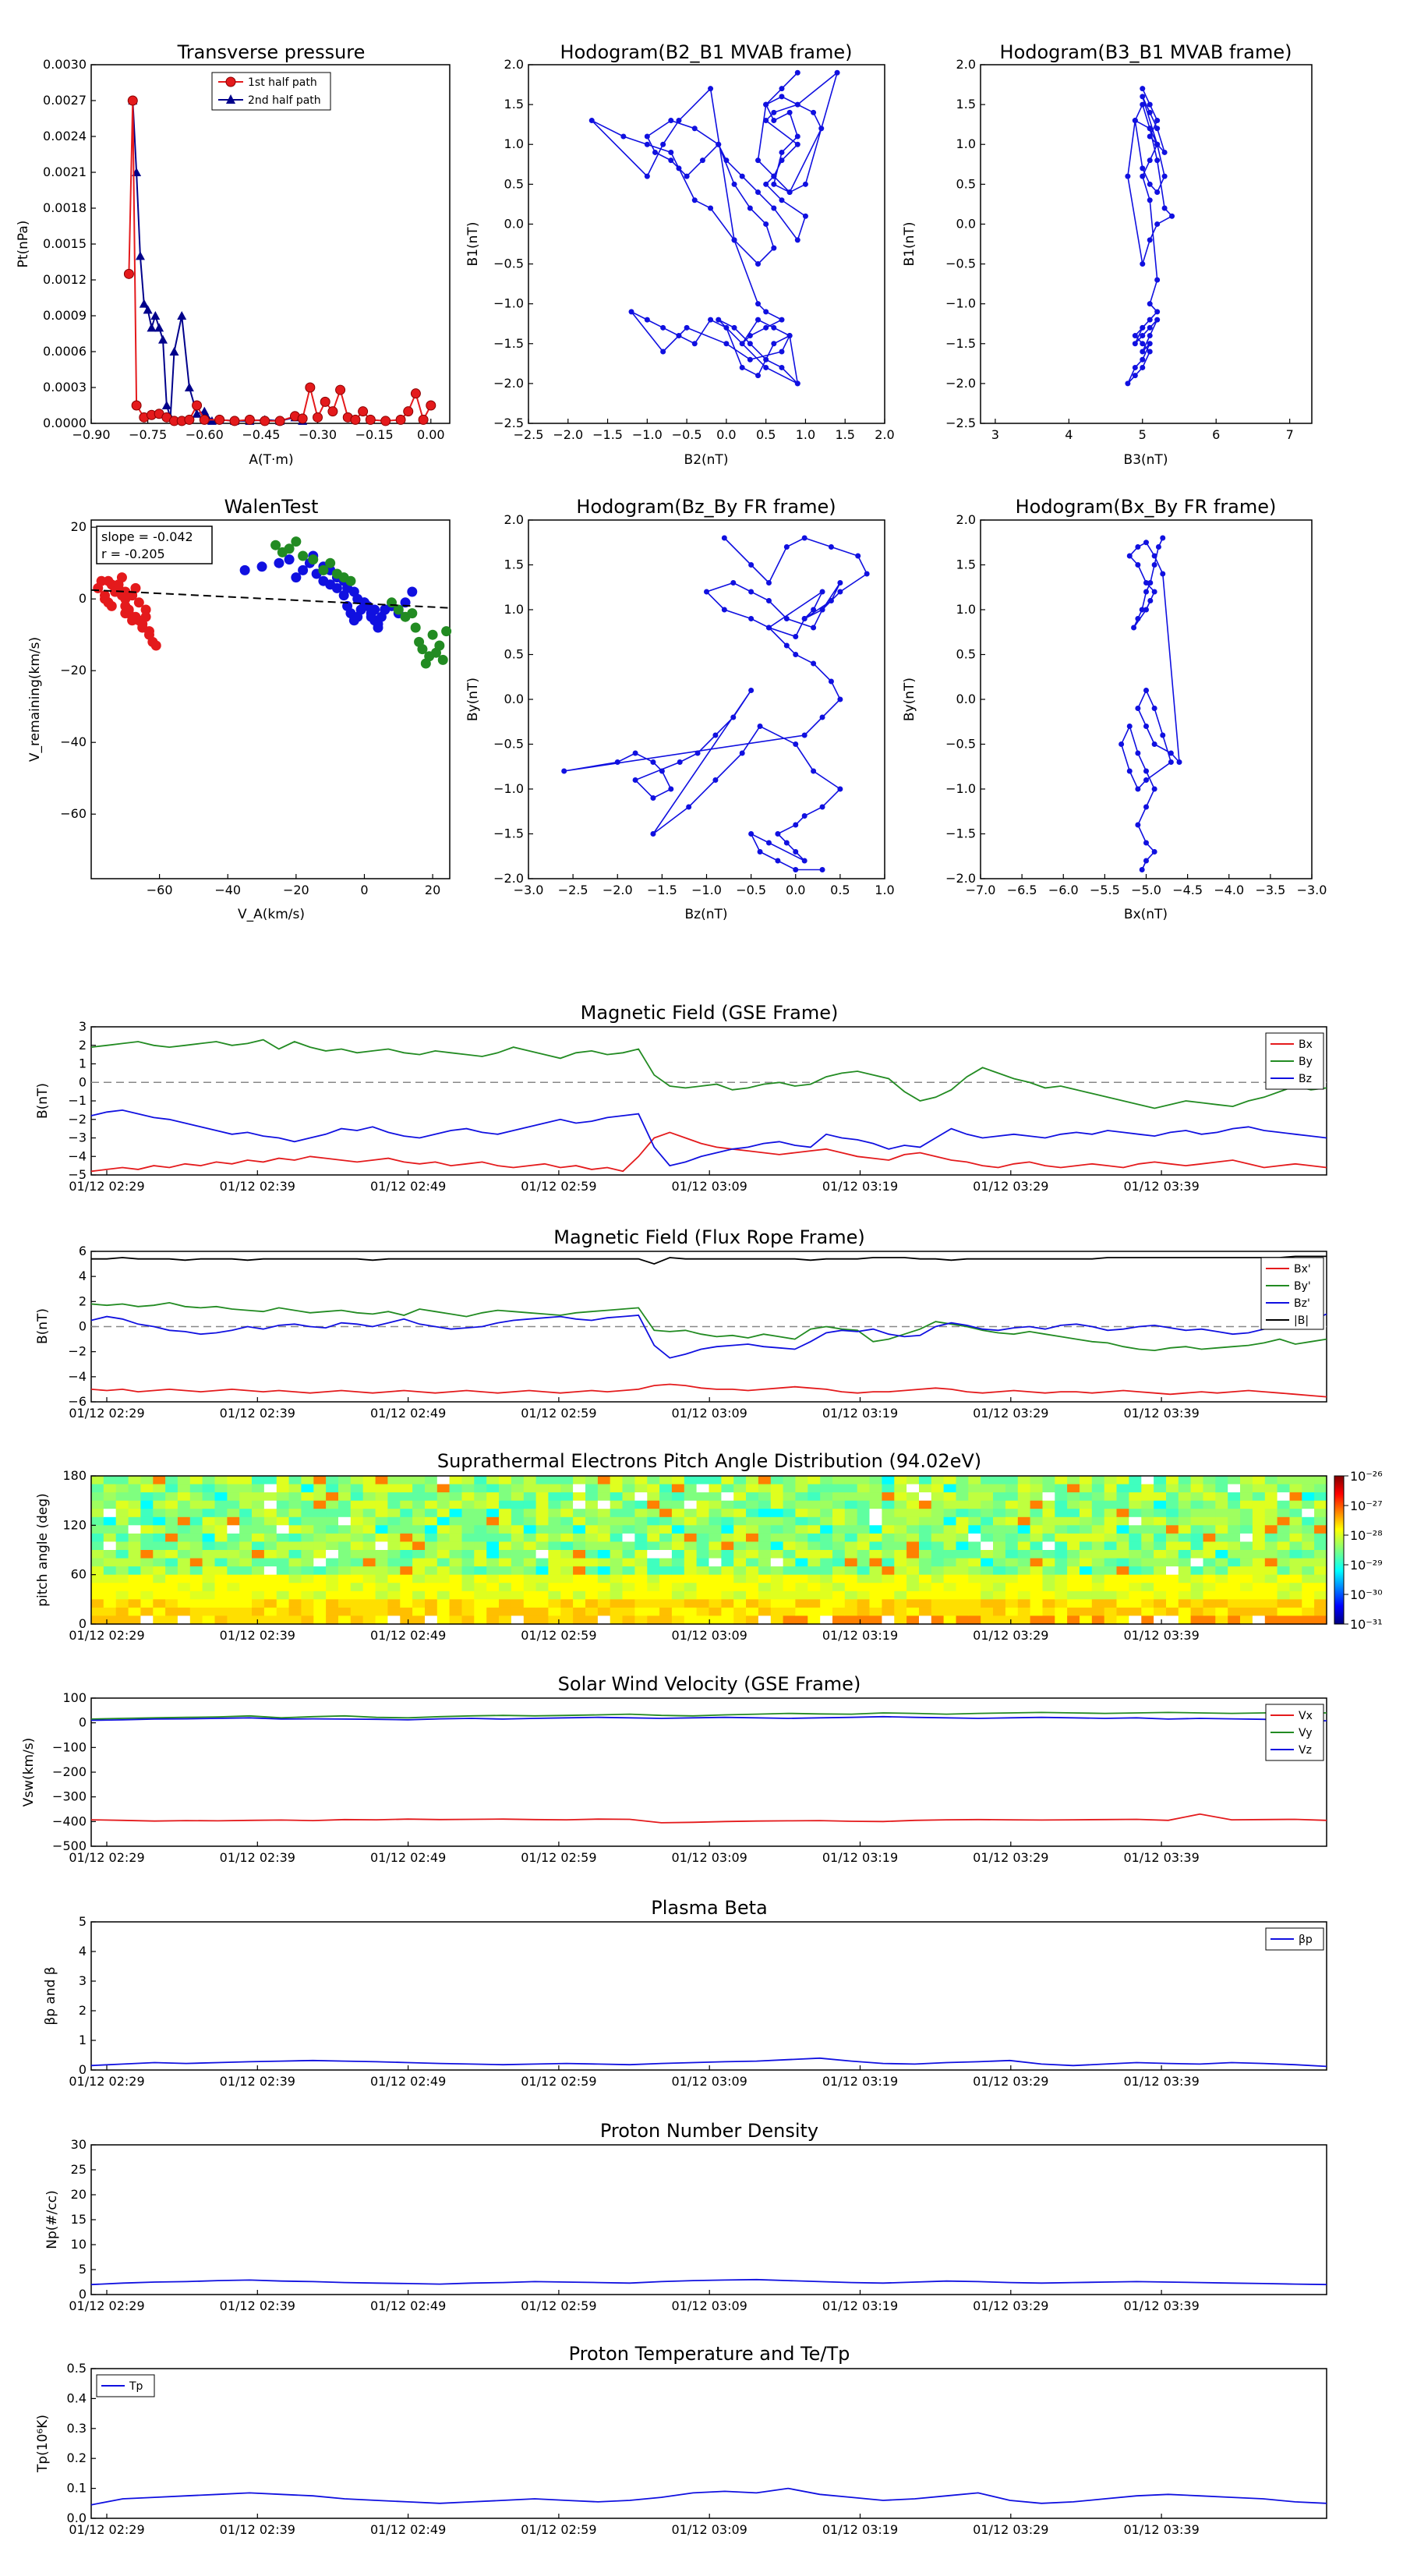  I want to click on h1-plot, so click(714, 228).